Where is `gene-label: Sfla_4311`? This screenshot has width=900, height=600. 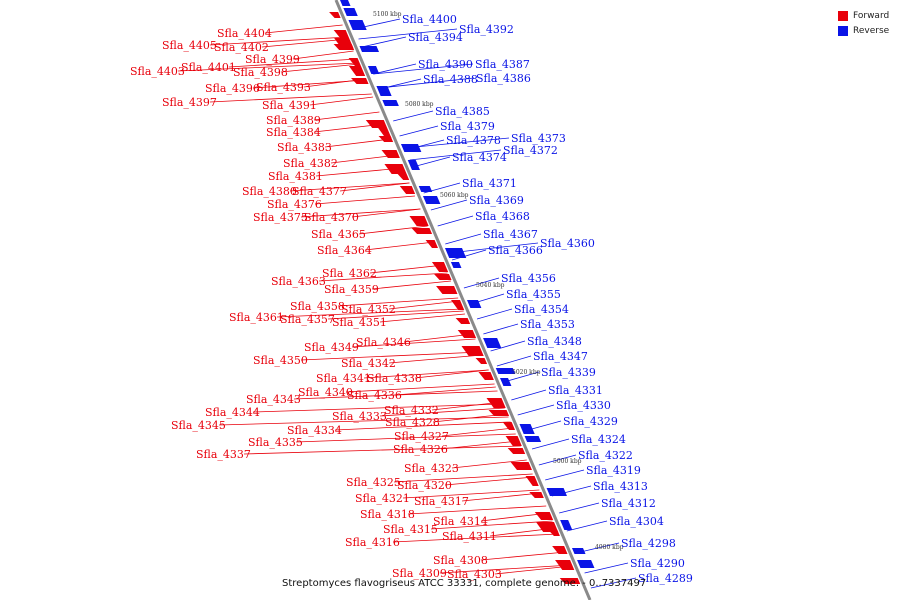
gene-label: Sfla_4311 is located at coordinates (469, 536).